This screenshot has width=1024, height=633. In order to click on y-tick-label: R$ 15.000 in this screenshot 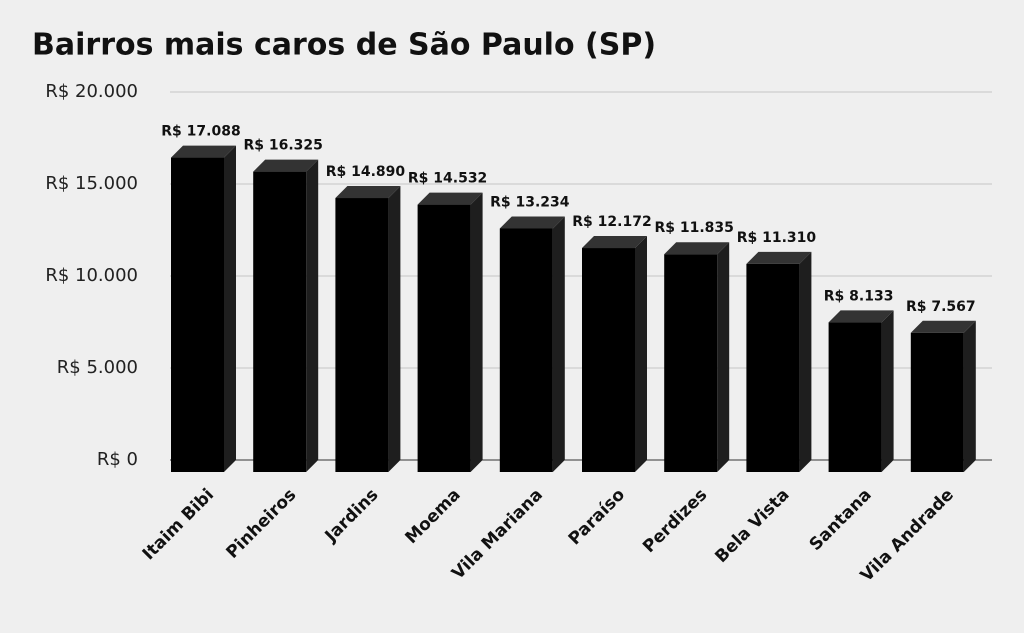, I will do `click(91, 183)`.